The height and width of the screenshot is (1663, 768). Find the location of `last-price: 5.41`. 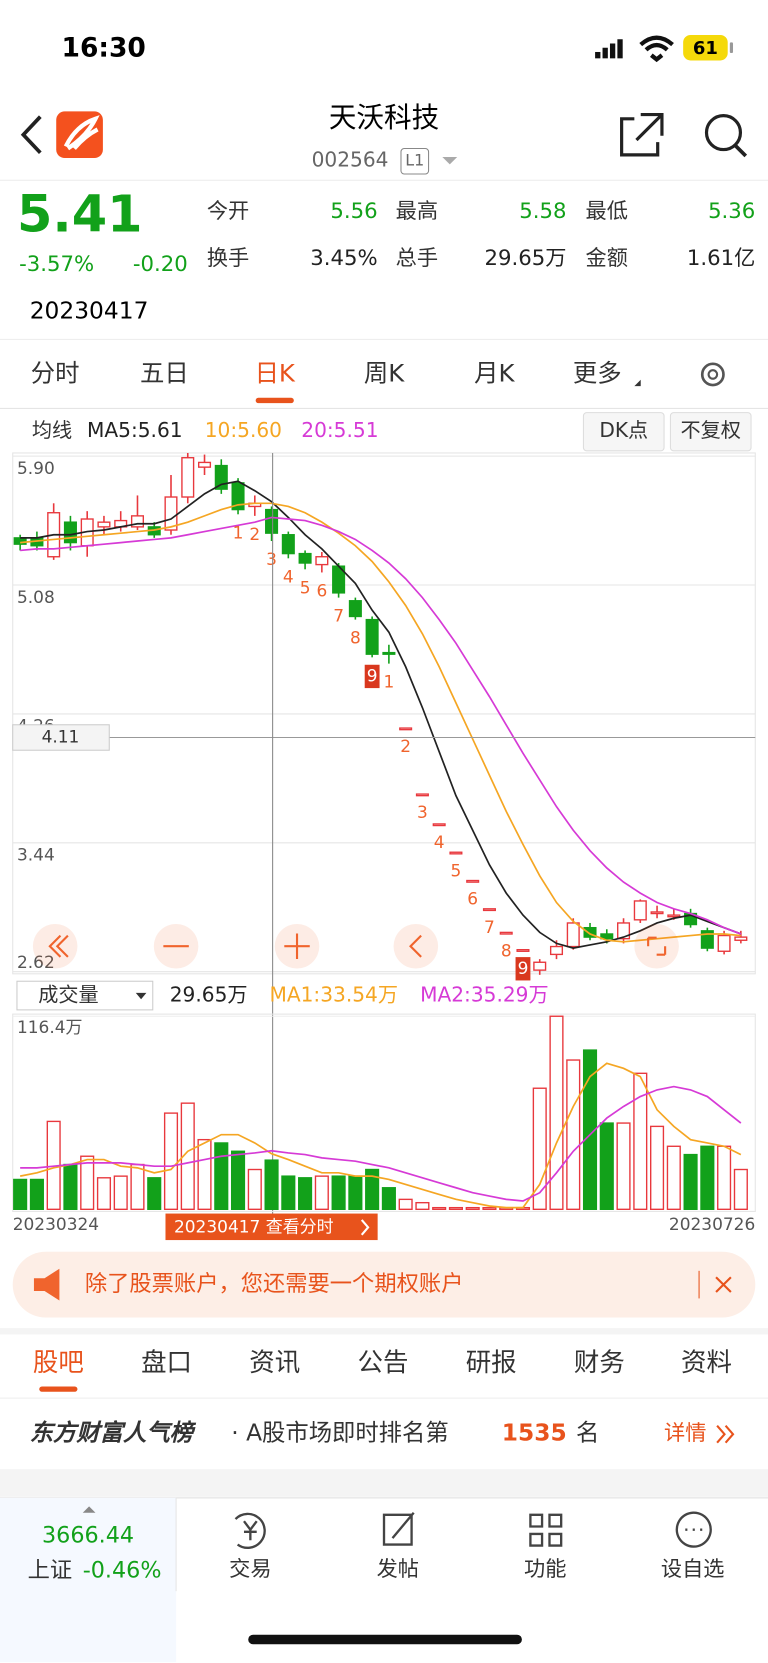

last-price: 5.41 is located at coordinates (80, 214).